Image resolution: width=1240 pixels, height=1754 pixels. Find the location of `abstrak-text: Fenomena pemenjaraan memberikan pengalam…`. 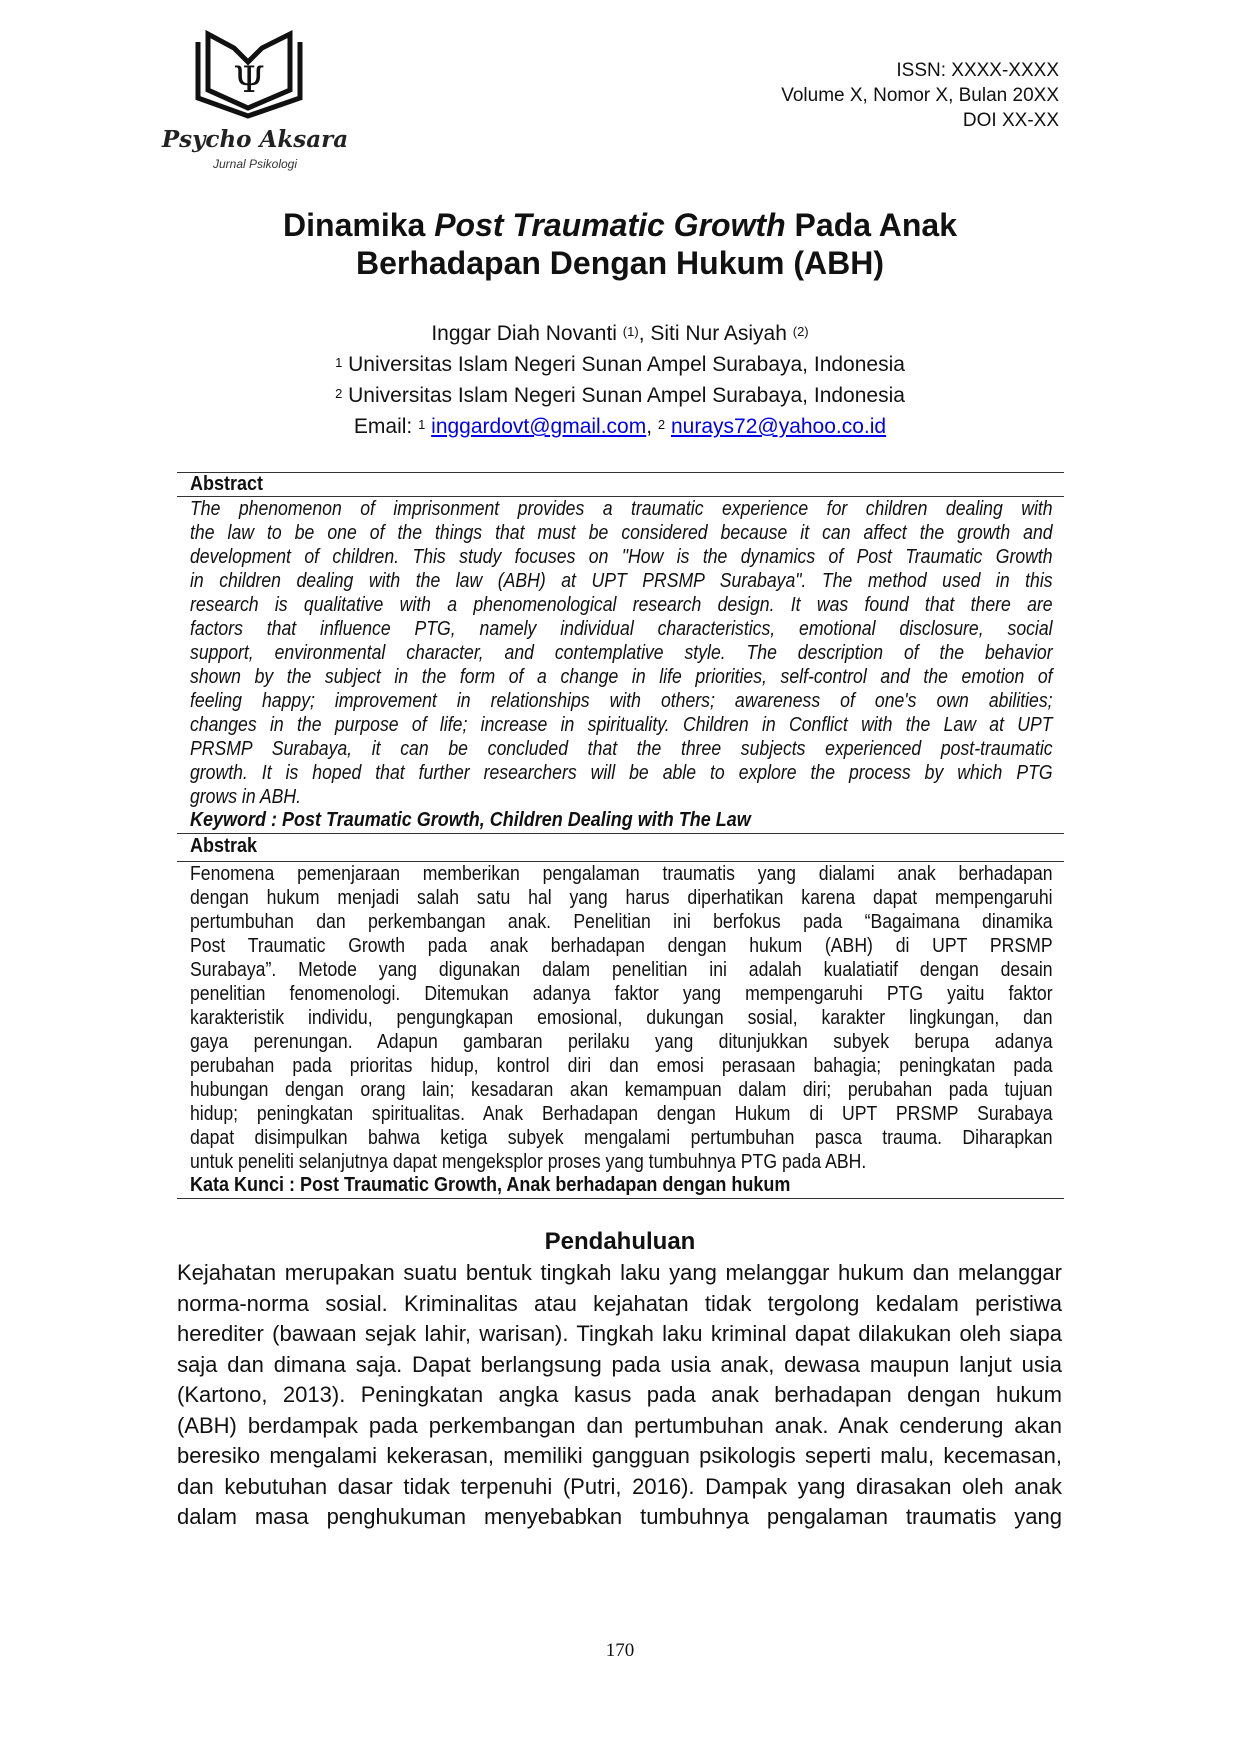

abstrak-text: Fenomena pemenjaraan memberikan pengalam… is located at coordinates (621, 1018).